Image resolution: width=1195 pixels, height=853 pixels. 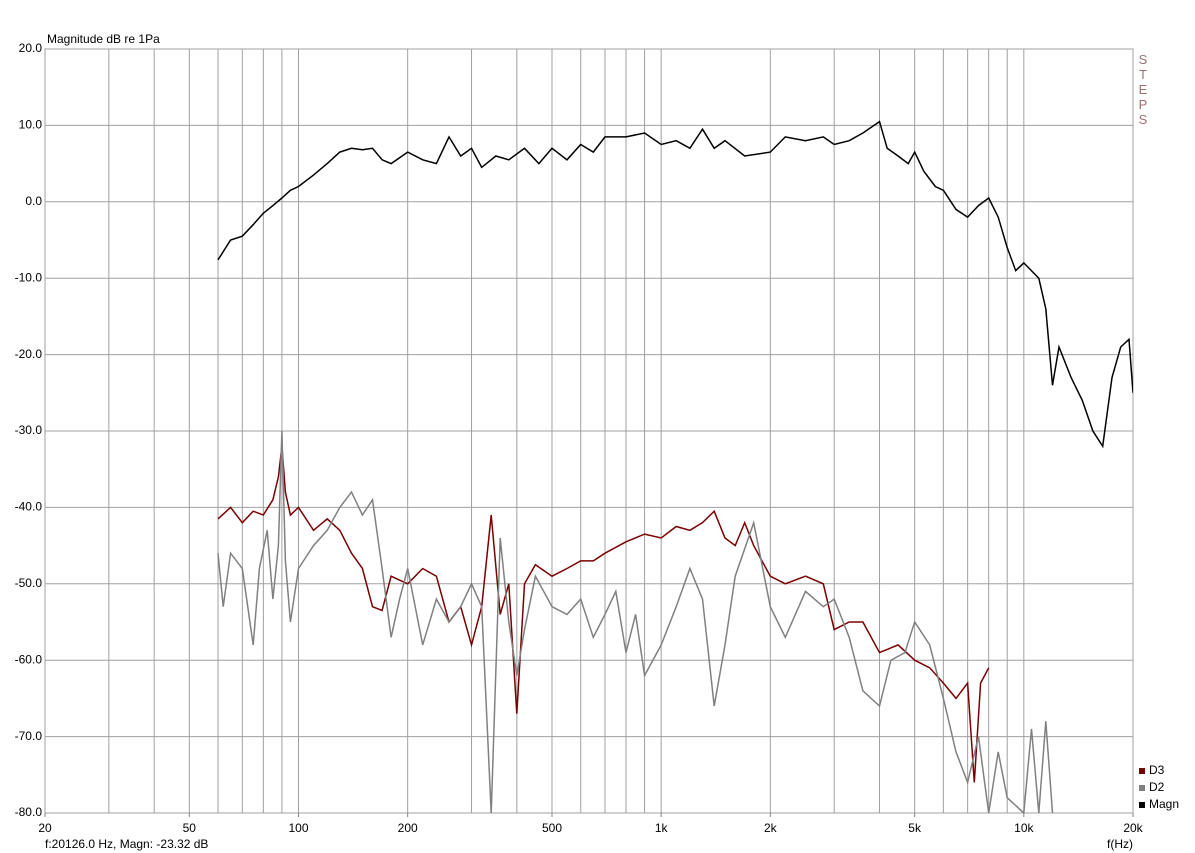 What do you see at coordinates (1120, 844) in the screenshot?
I see `x-axis-label: f(Hz)` at bounding box center [1120, 844].